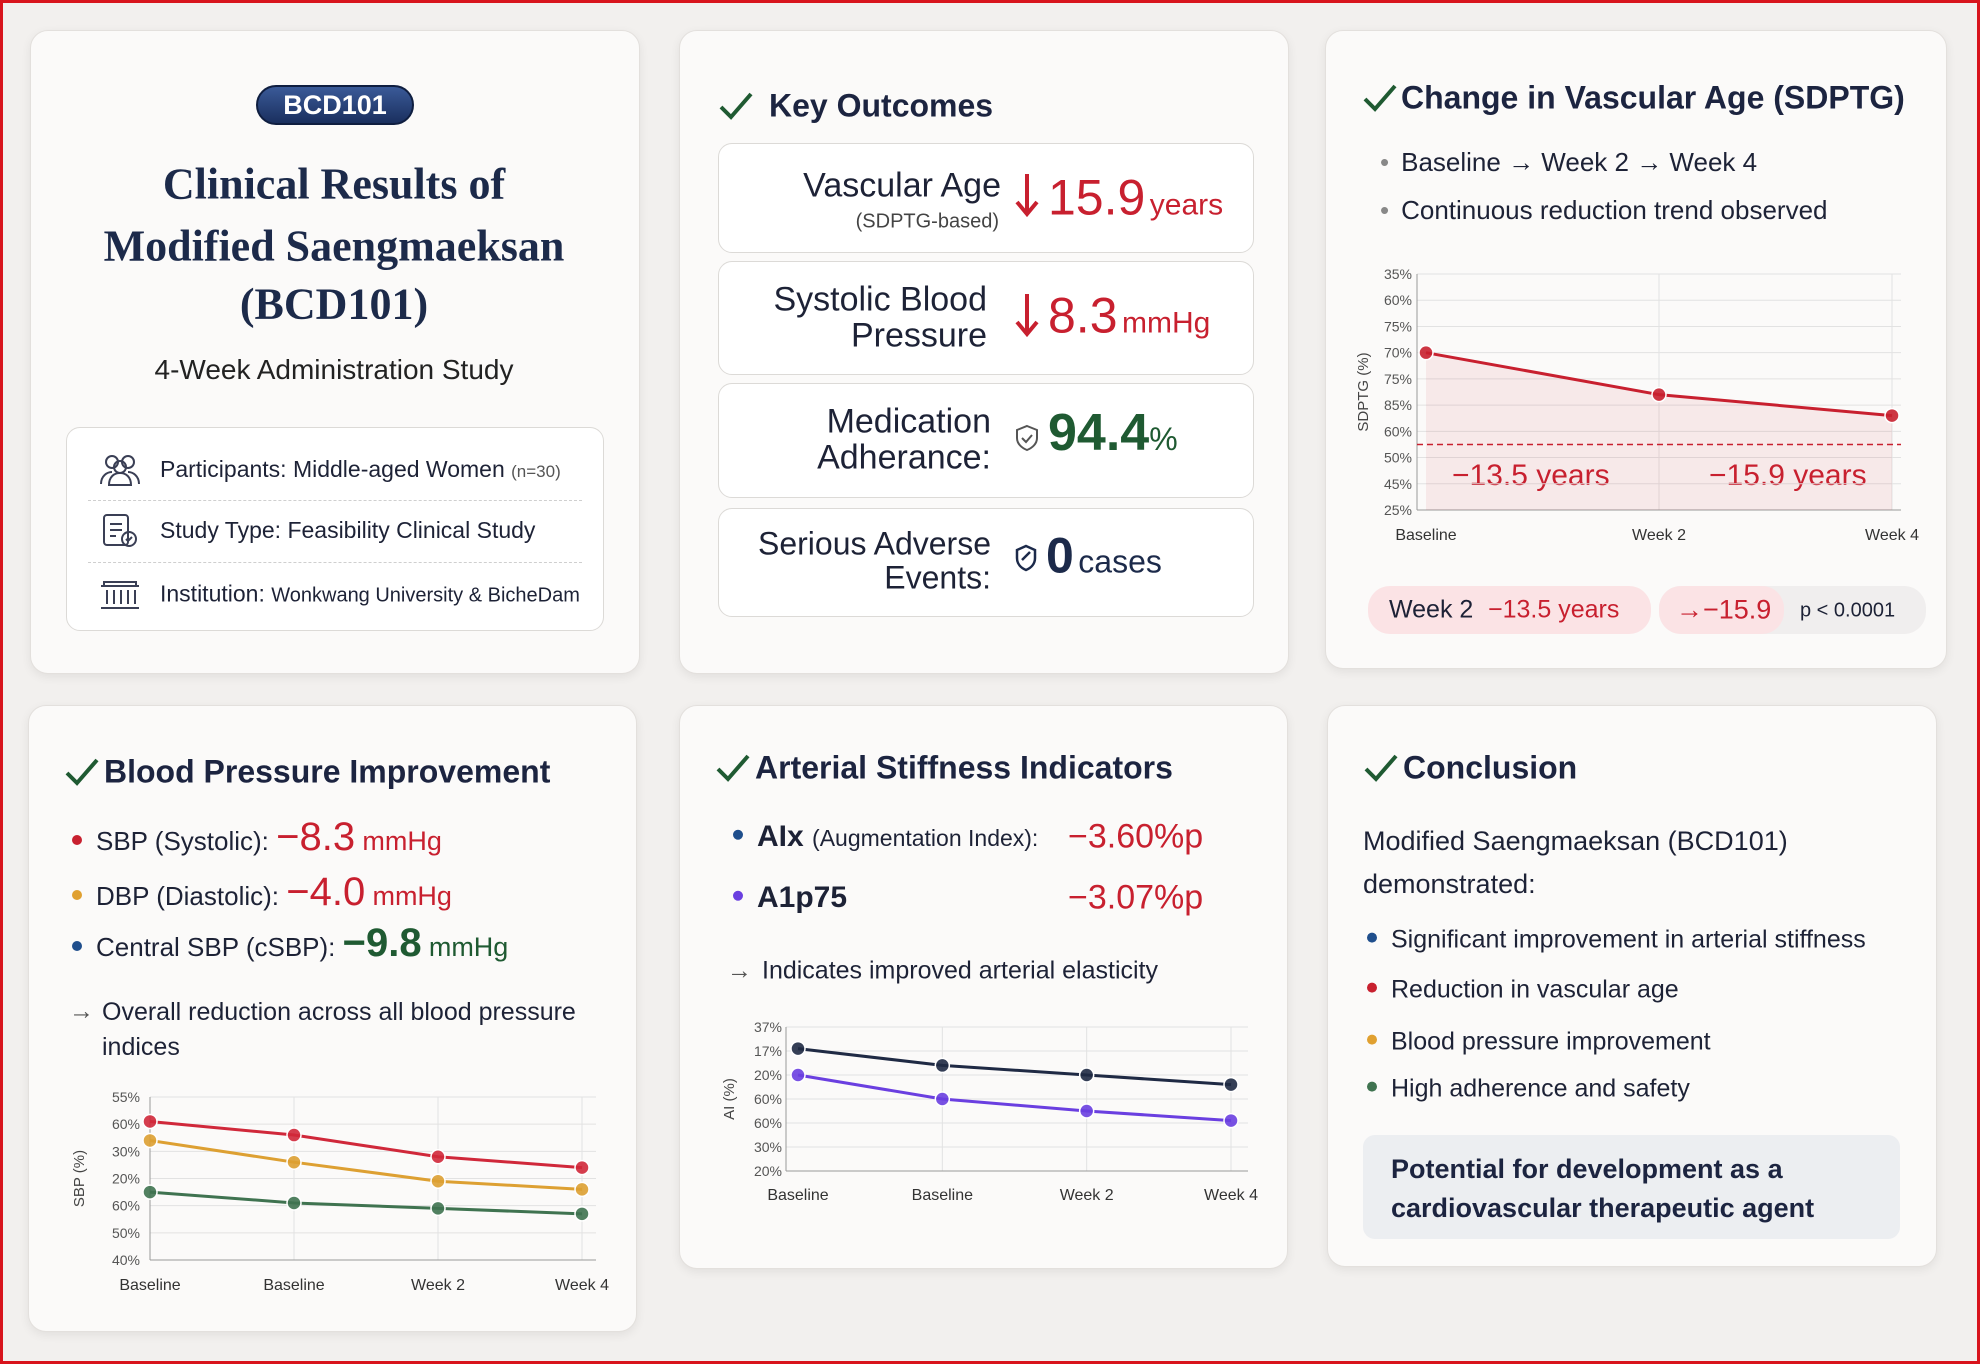  What do you see at coordinates (1848, 610) in the screenshot?
I see `p-value: p < 0.0001` at bounding box center [1848, 610].